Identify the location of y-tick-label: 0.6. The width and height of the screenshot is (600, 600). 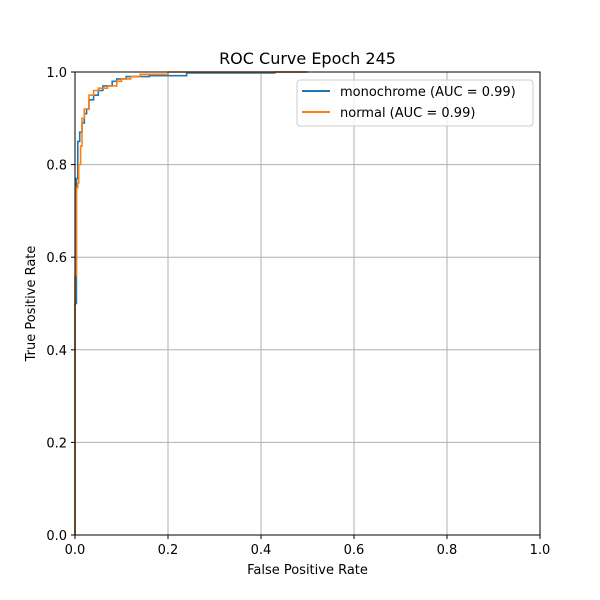
(56, 258).